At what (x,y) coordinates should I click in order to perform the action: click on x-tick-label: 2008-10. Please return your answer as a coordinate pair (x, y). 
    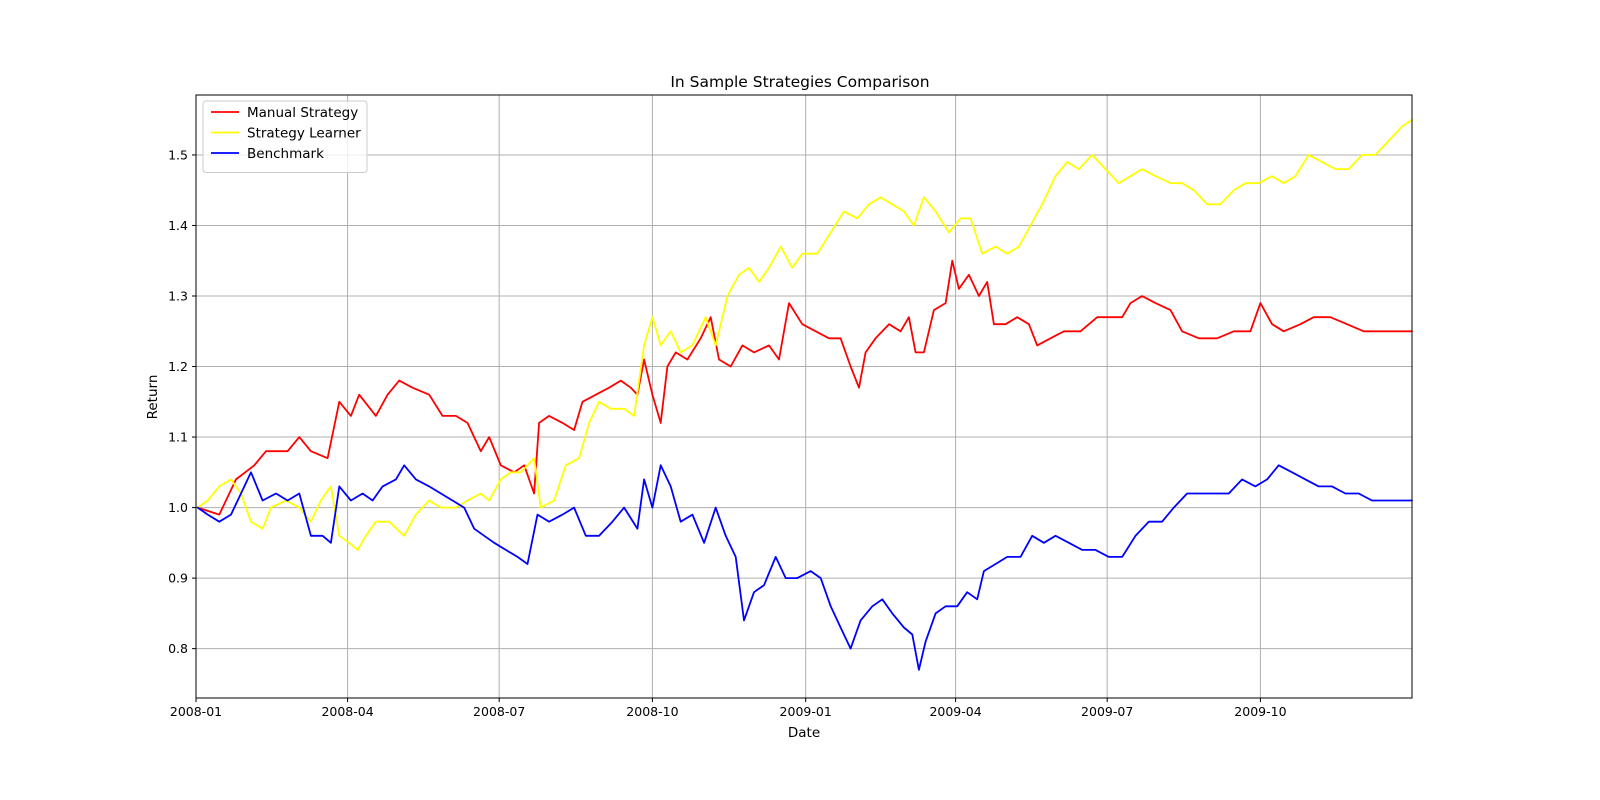
    Looking at the image, I should click on (652, 711).